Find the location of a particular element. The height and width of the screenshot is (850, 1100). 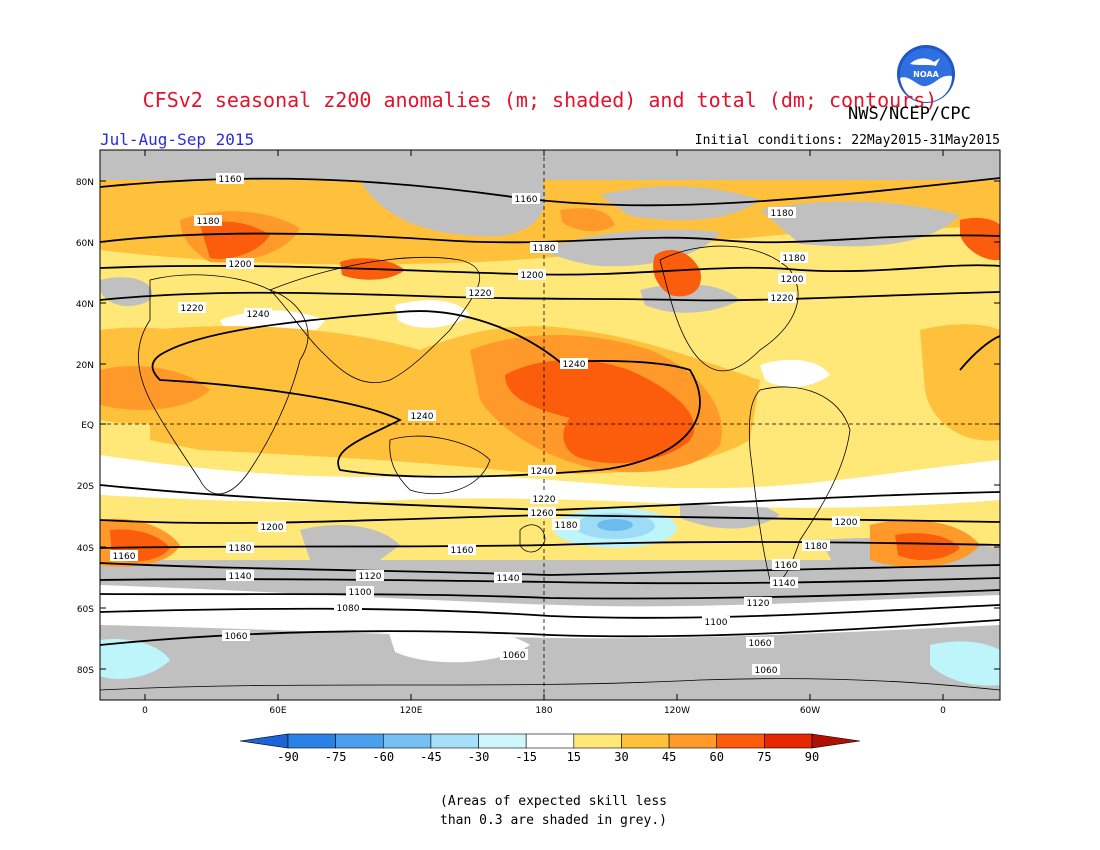

initial-conditions-label: Initial conditions: 22May2015-31May2015 is located at coordinates (847, 140).